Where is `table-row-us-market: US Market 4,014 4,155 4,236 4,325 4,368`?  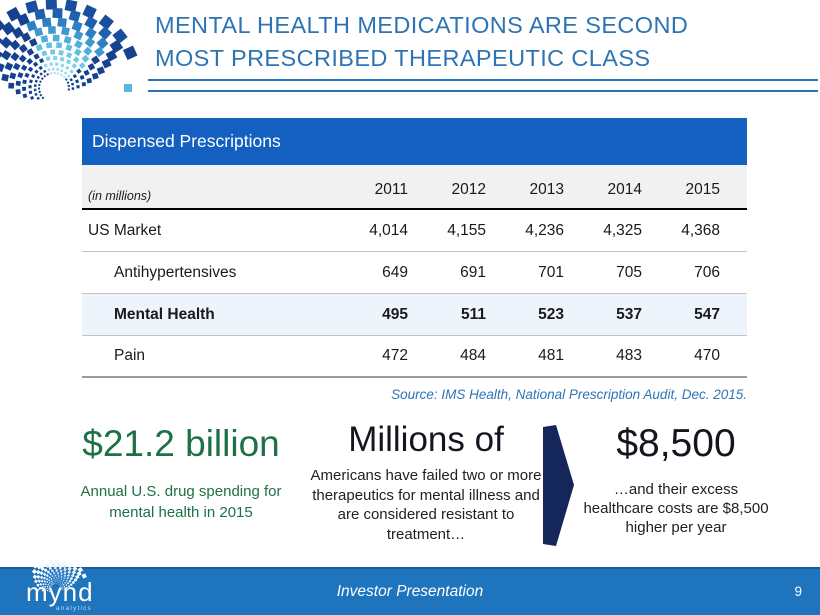
table-row-us-market: US Market 4,014 4,155 4,236 4,325 4,368 is located at coordinates (414, 231).